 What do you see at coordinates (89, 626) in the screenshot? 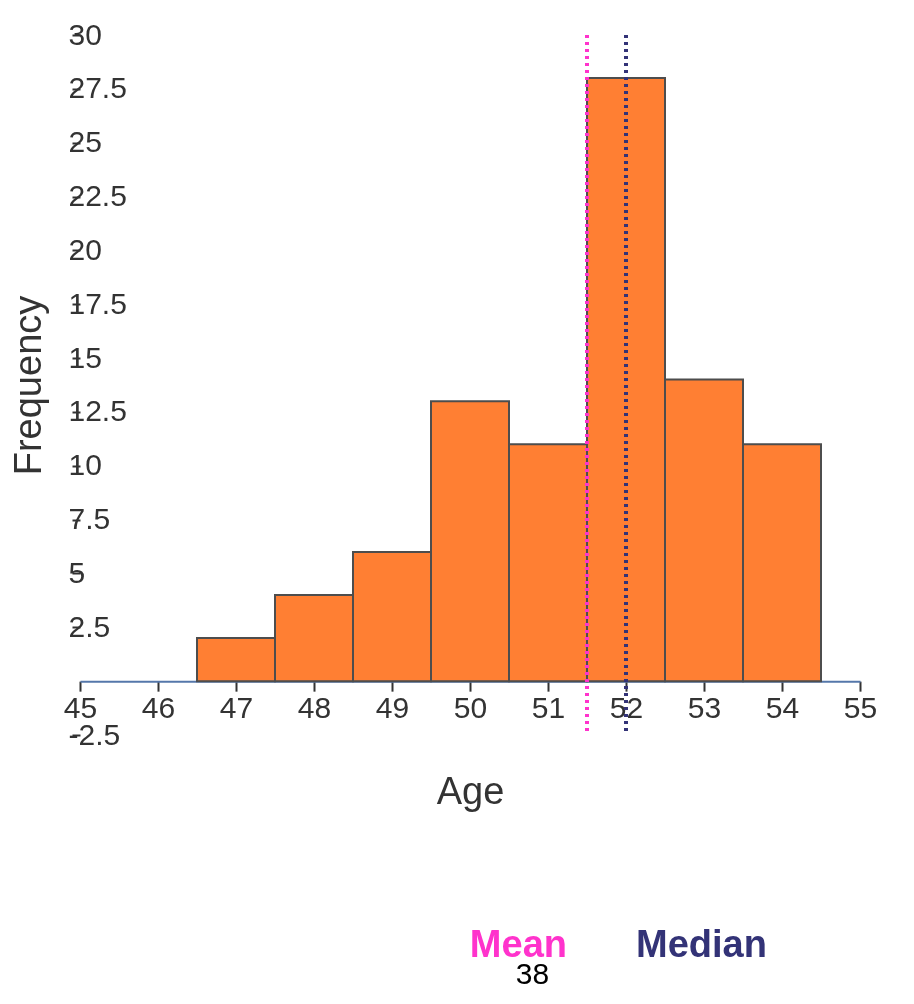
I see `y-tick-label: 2.5` at bounding box center [89, 626].